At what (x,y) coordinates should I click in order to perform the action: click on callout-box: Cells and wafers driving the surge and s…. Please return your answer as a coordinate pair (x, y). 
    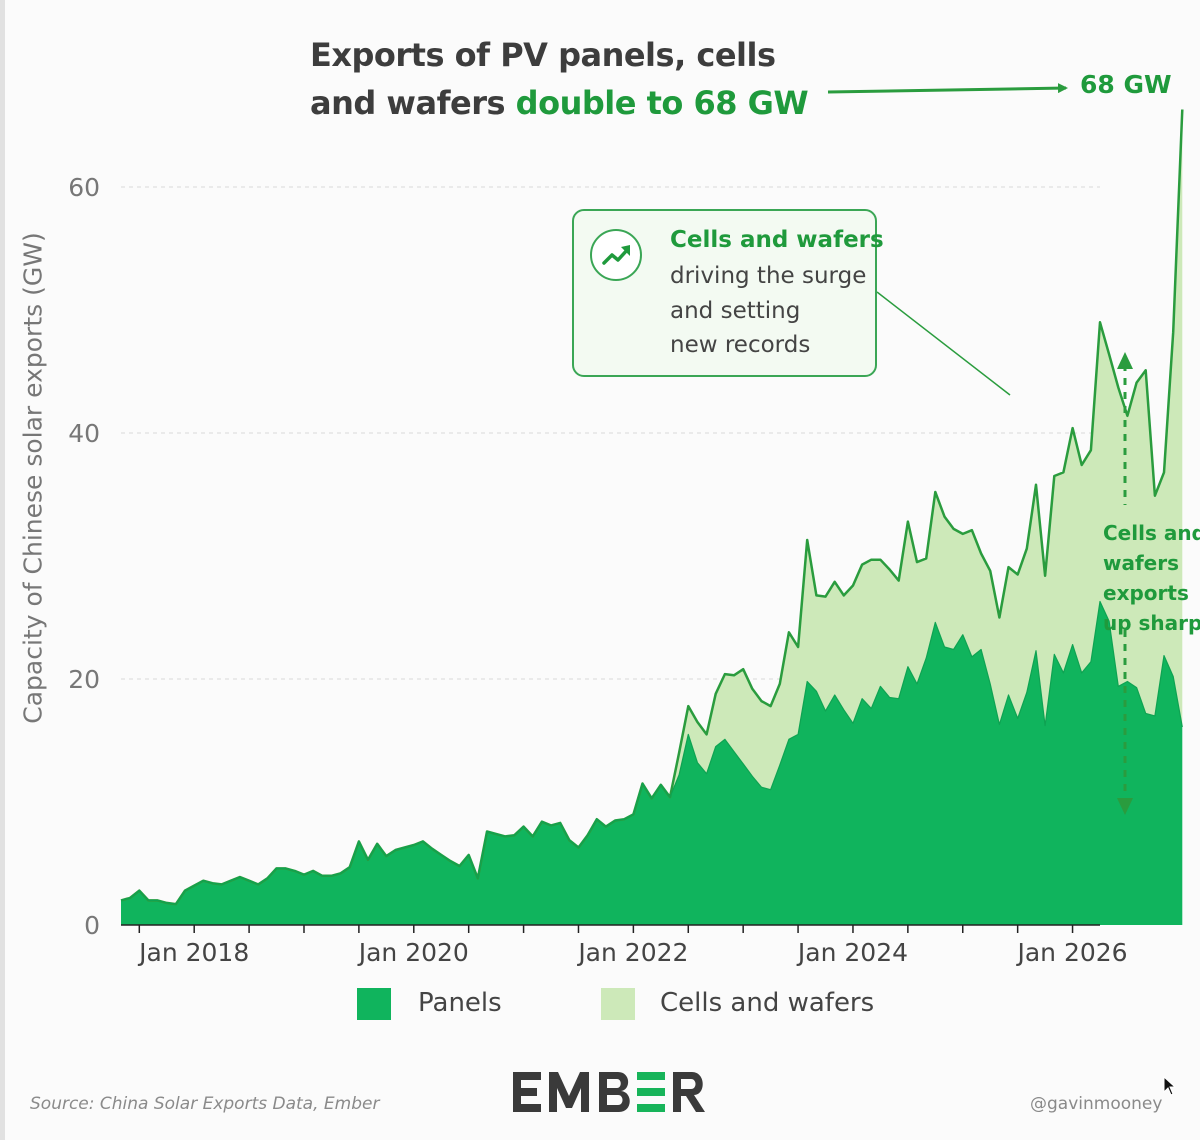
    Looking at the image, I should click on (728, 293).